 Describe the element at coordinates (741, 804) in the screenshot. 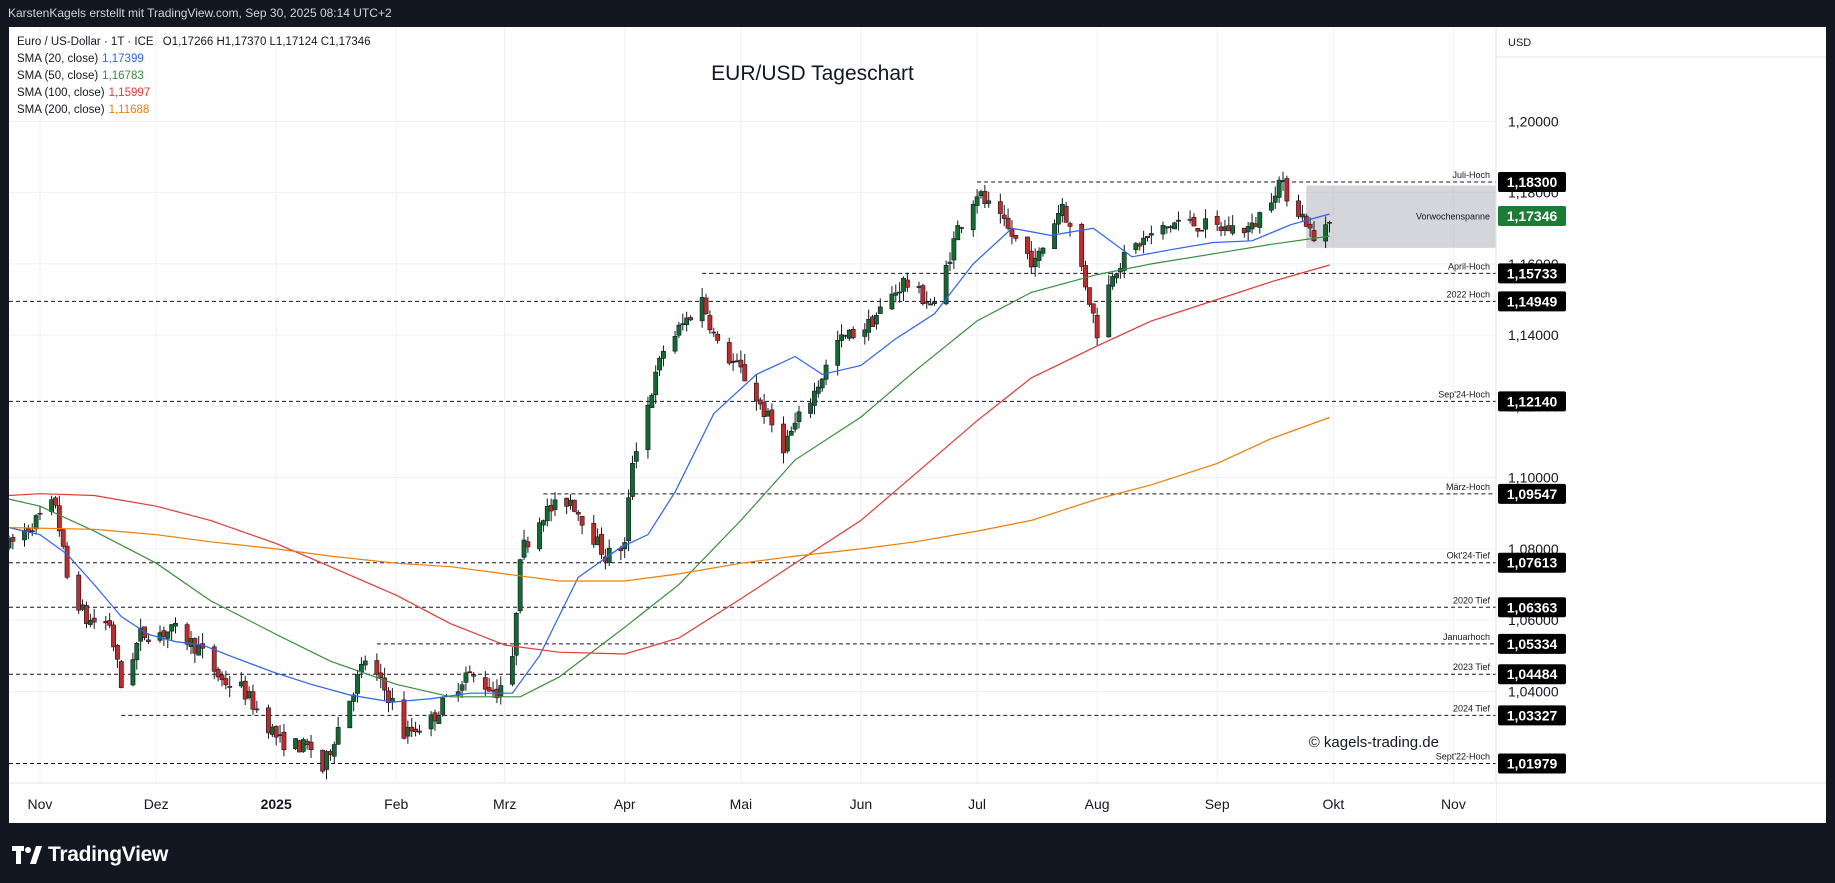

I see `time-tick-label: Mai` at that location.